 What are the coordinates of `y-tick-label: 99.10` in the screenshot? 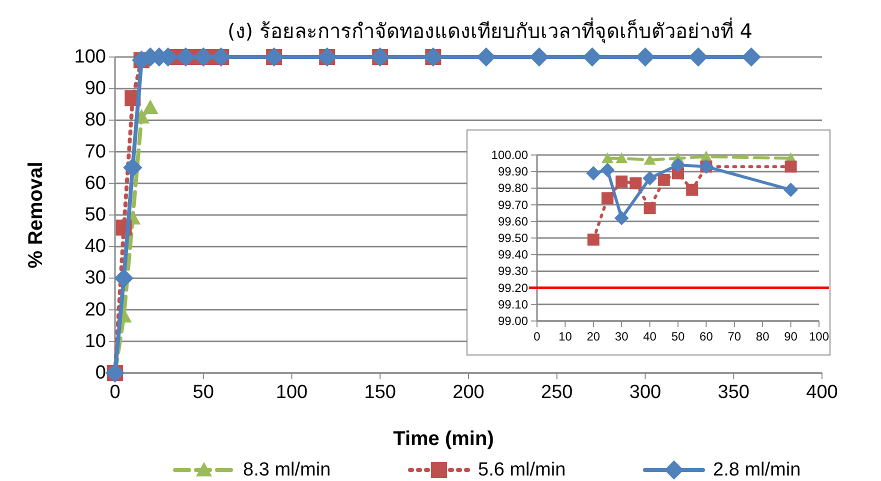 It's located at (513, 304).